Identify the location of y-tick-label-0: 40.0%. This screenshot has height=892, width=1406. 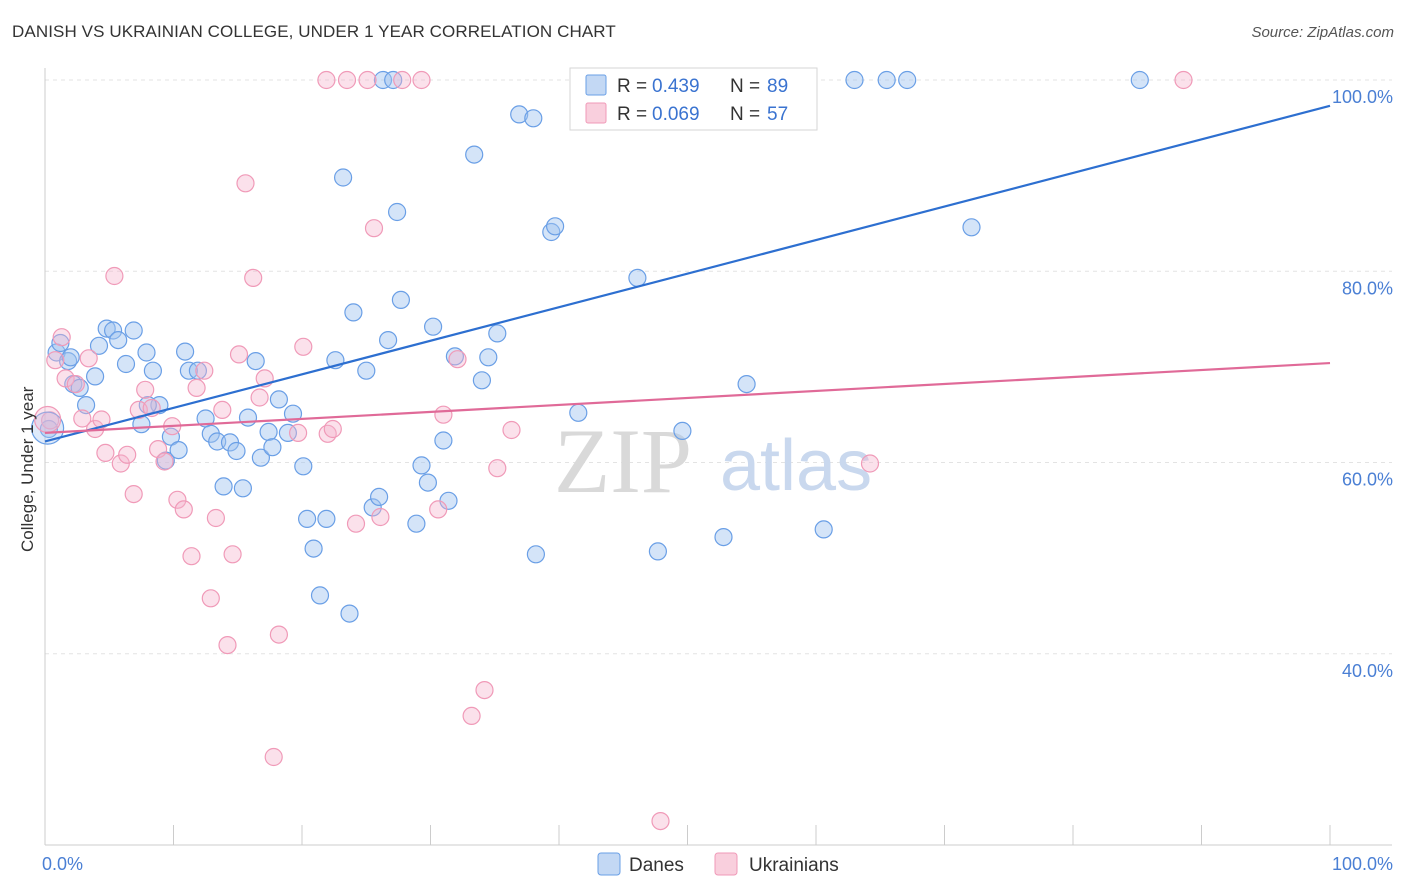
(1367, 671).